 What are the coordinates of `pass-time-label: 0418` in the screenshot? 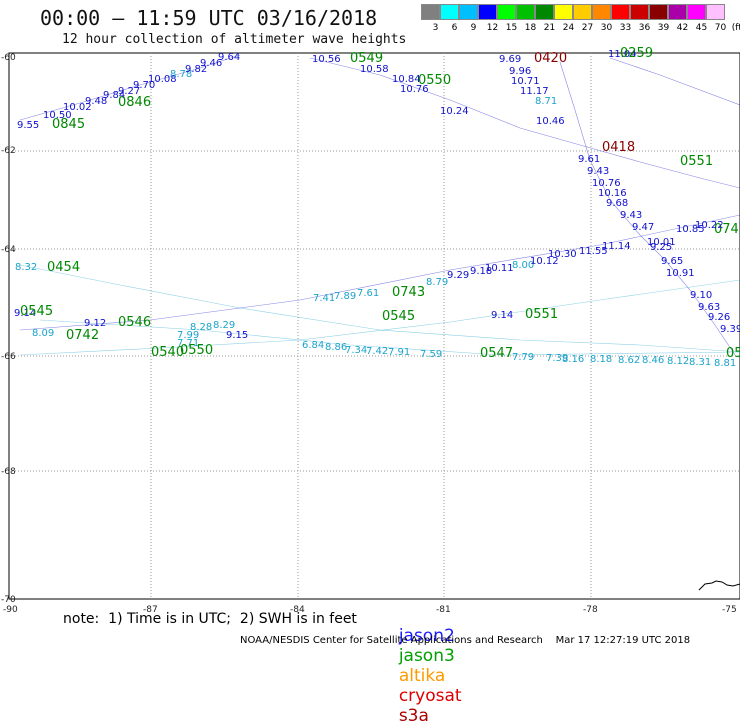 It's located at (618, 147).